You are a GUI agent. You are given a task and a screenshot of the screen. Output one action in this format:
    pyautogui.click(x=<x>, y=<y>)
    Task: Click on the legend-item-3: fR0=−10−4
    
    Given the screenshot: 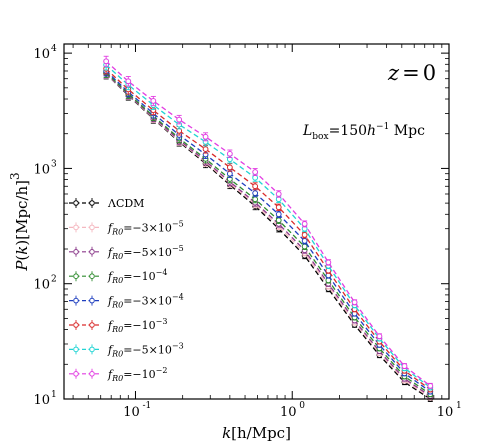 What is the action you would take?
    pyautogui.click(x=118, y=276)
    